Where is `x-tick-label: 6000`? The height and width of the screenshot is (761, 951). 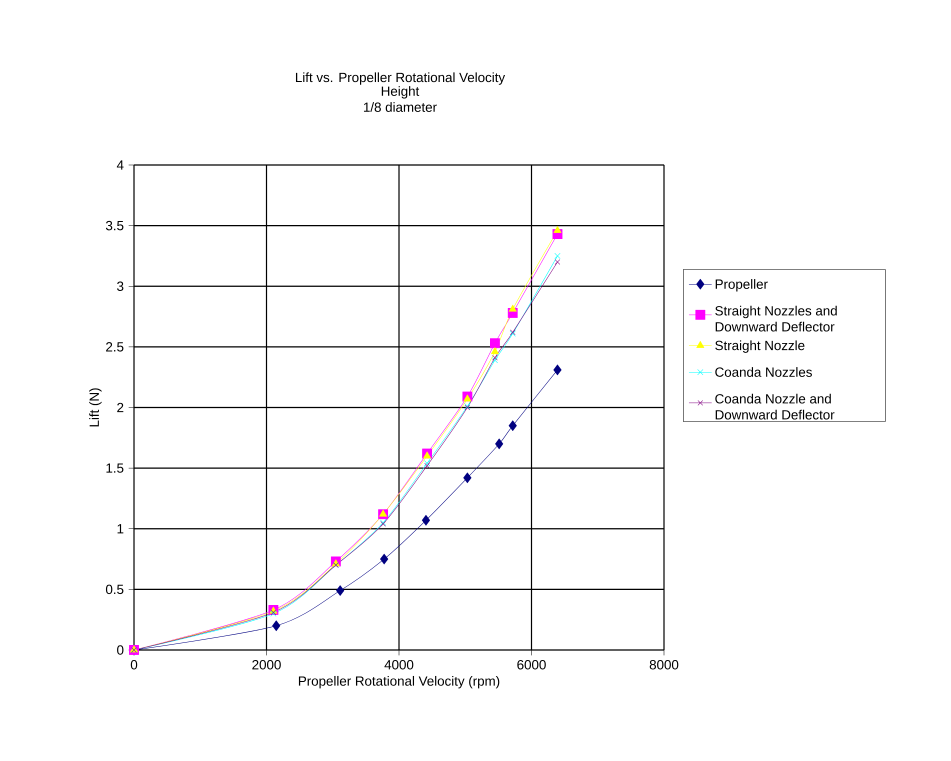 x-tick-label: 6000 is located at coordinates (531, 665).